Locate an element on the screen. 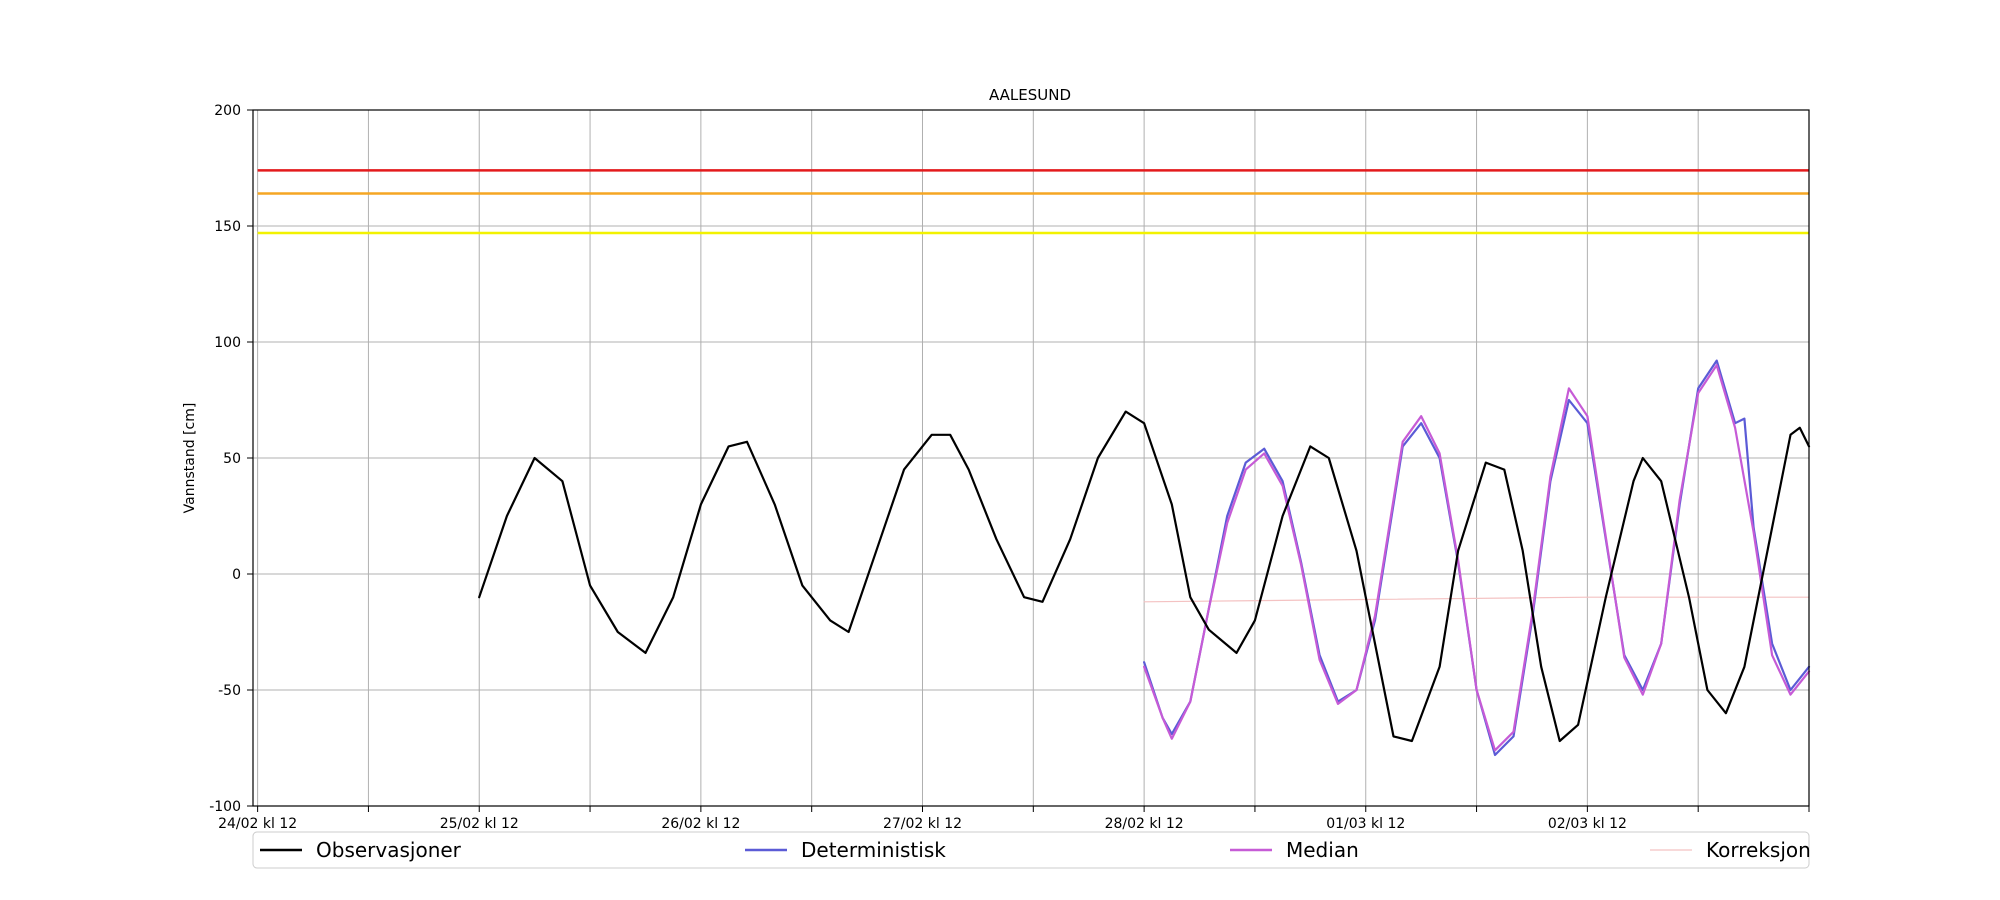 The image size is (2000, 900). series-line-korreksjon is located at coordinates (1476, 599).